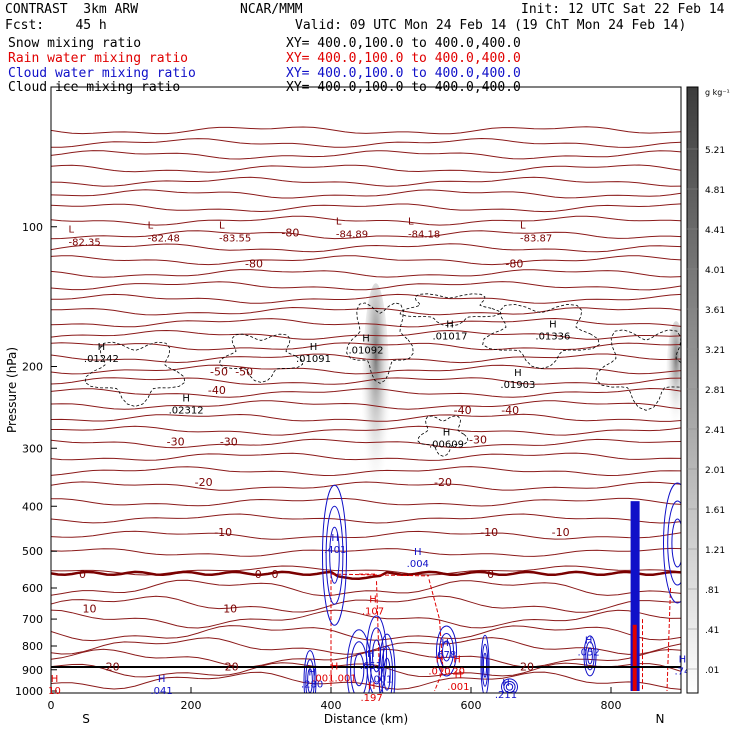 Image resolution: width=740 pixels, height=740 pixels. What do you see at coordinates (86, 719) in the screenshot?
I see `x-end-label-south: S` at bounding box center [86, 719].